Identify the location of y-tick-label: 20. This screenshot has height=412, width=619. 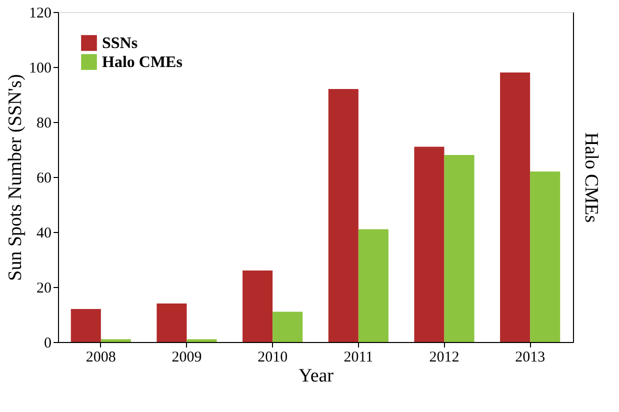
(44, 288).